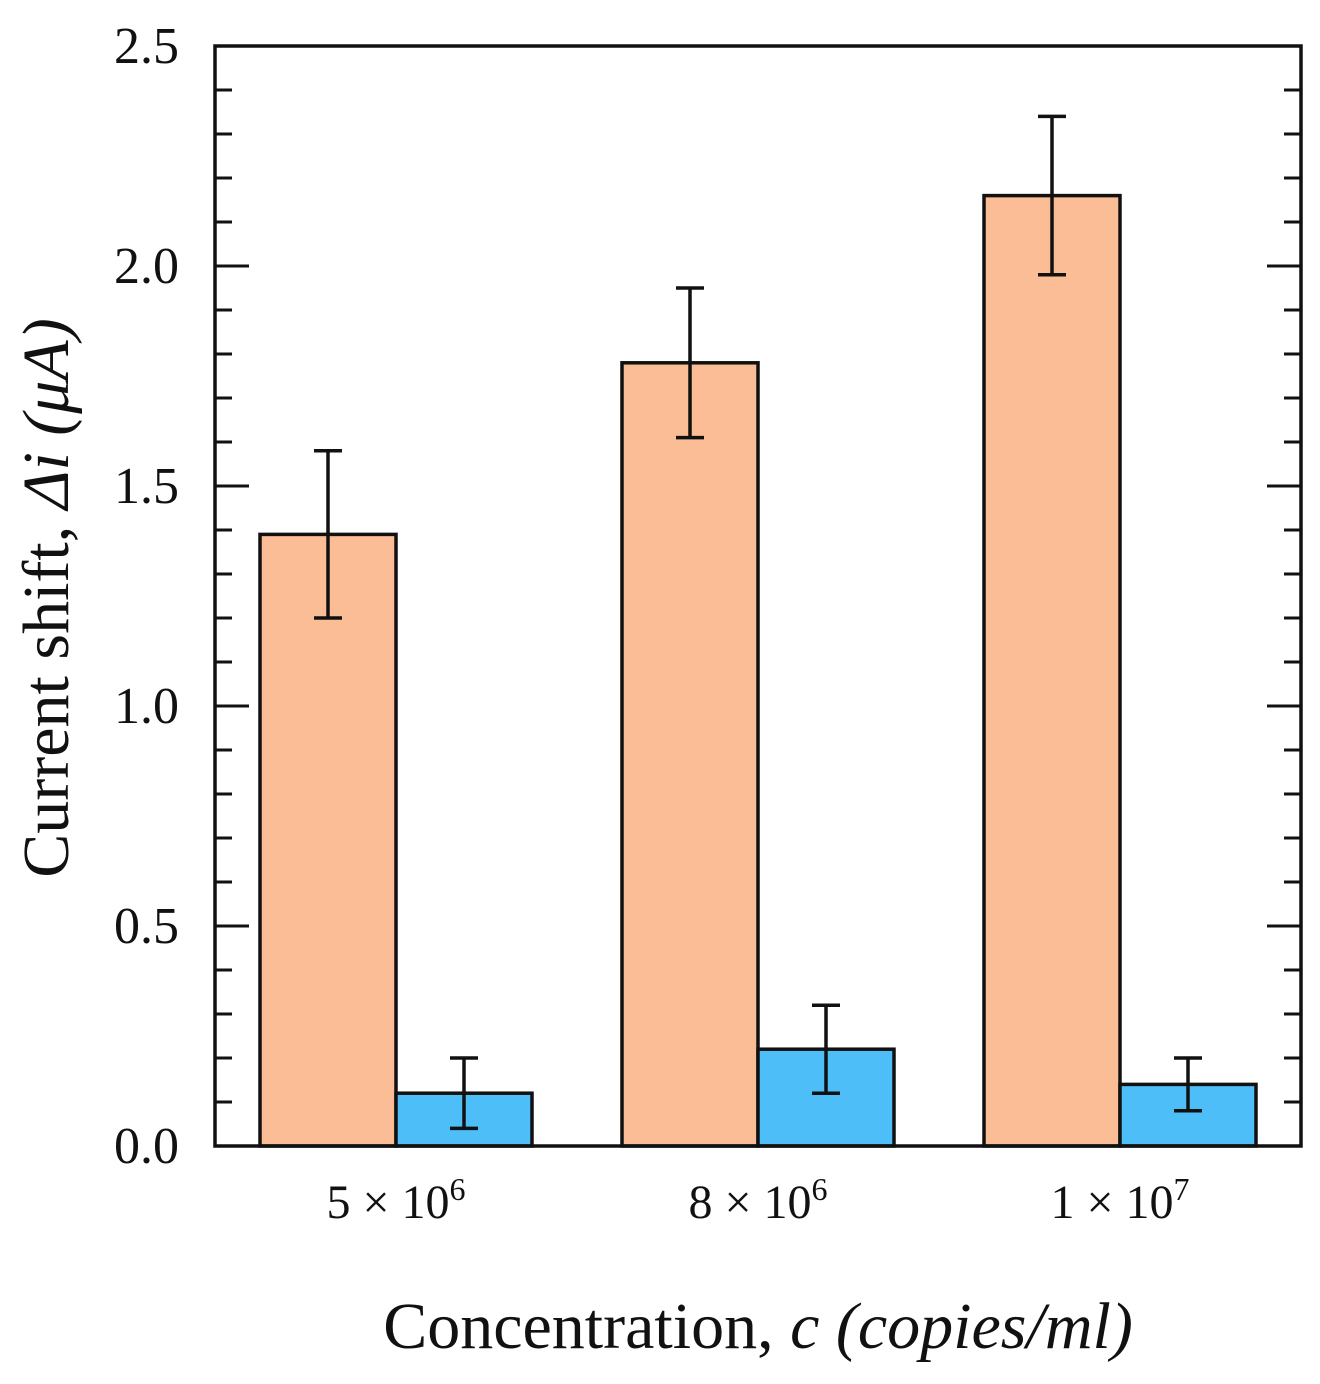  I want to click on x-category-labels: 5 × 106 8 × 106 1 × 107, so click(757, 1200).